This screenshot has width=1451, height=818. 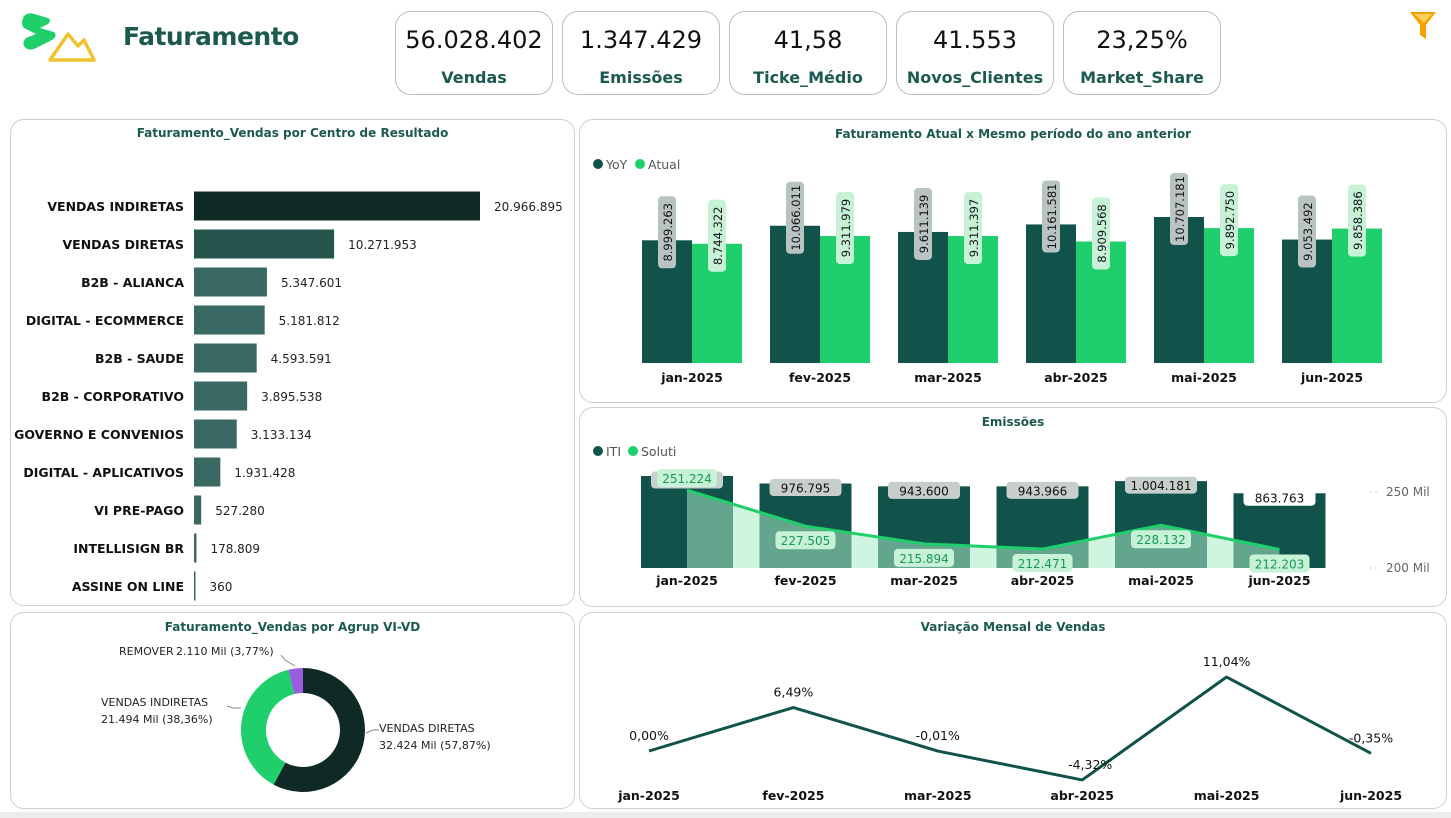 I want to click on data-label: 9.611.139, so click(x=924, y=224).